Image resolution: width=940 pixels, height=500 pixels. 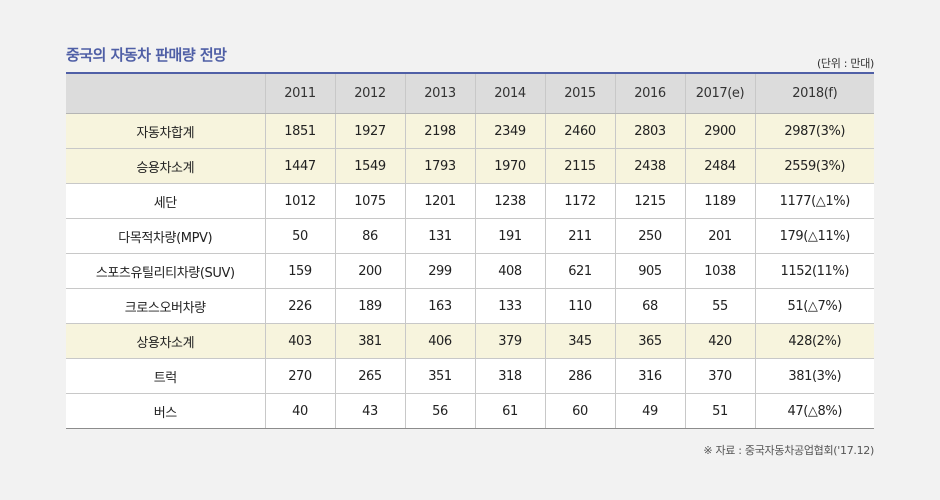 What do you see at coordinates (369, 271) in the screenshot?
I see `table-cell: 200` at bounding box center [369, 271].